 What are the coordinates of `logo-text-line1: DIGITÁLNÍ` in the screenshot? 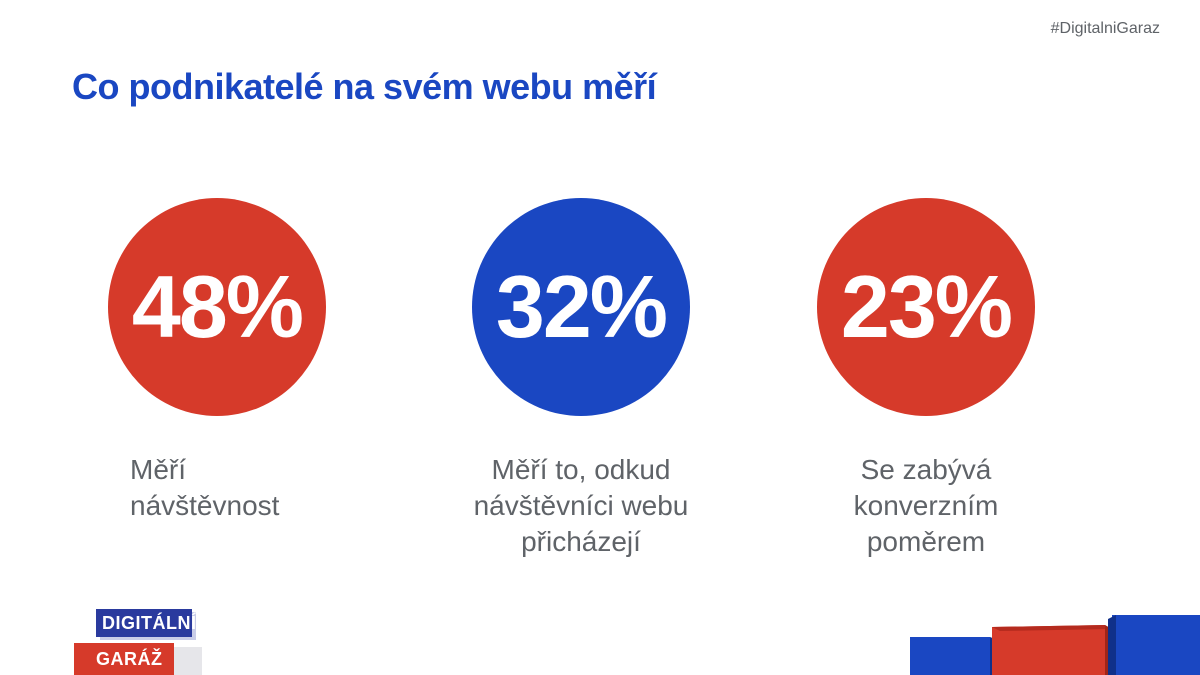 It's located at (149, 623).